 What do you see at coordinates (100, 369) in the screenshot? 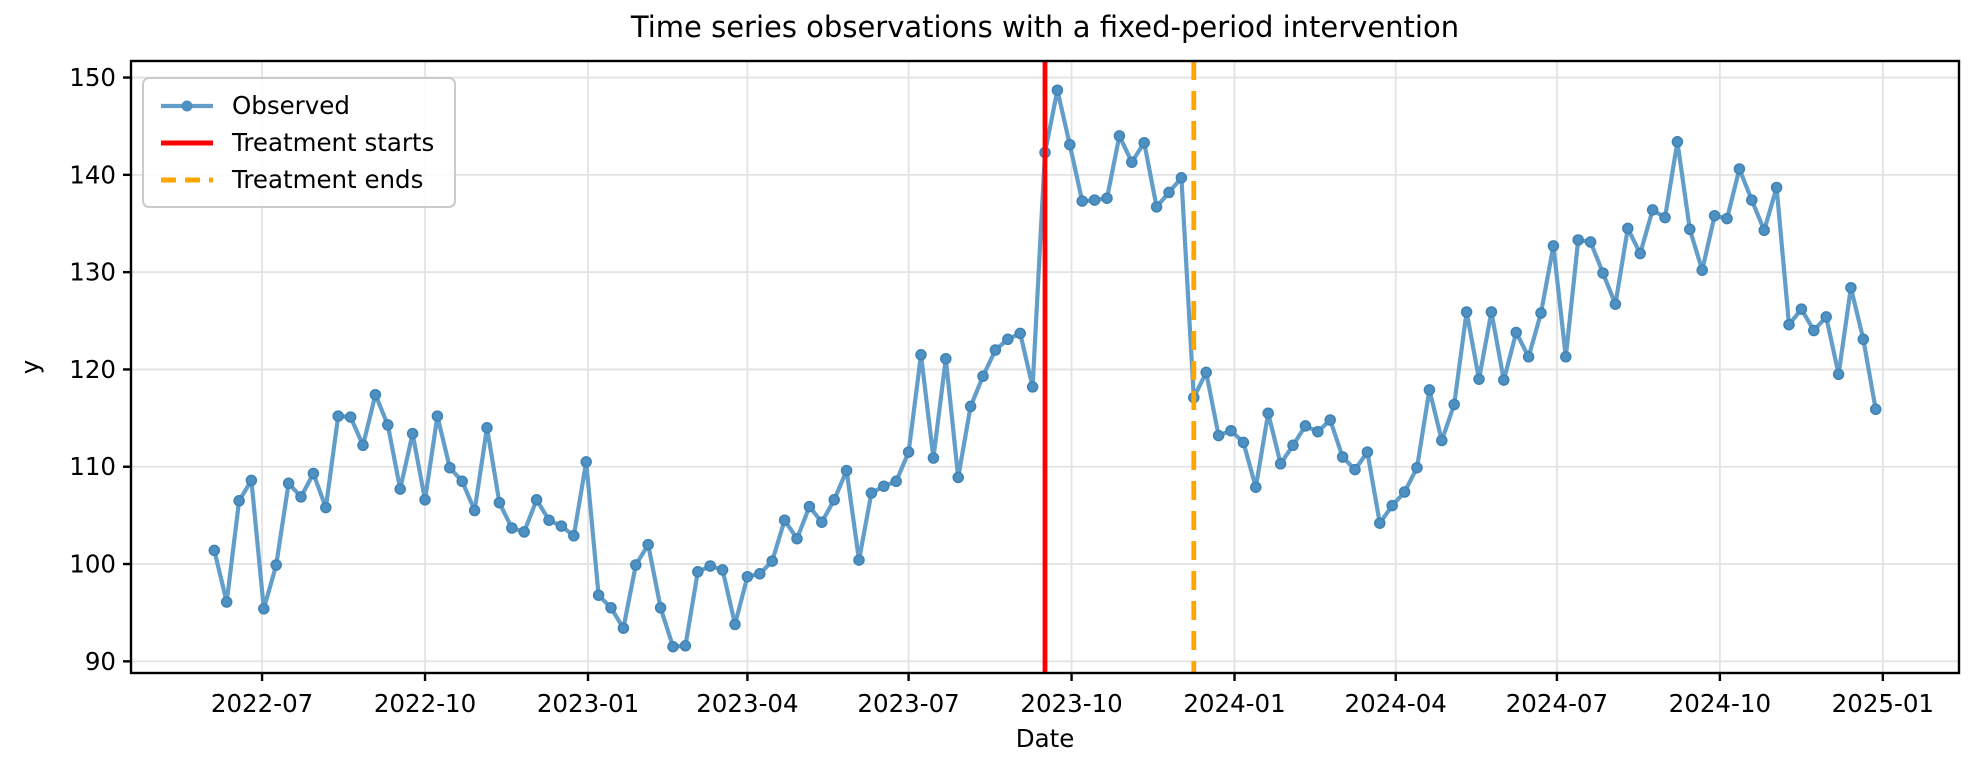
I see `y-tick-labels: 90 100 110 120 130 140 150` at bounding box center [100, 369].